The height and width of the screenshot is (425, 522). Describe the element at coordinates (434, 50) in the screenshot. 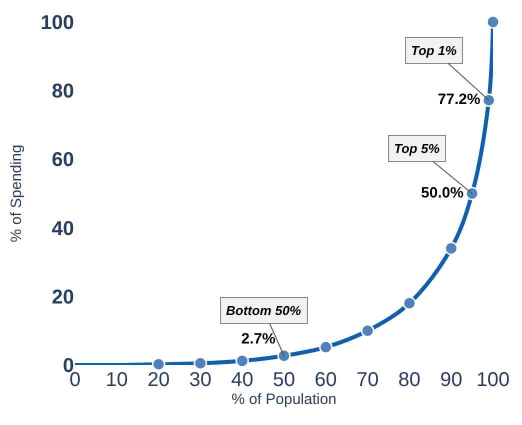

I see `annotation: Top 1%` at that location.